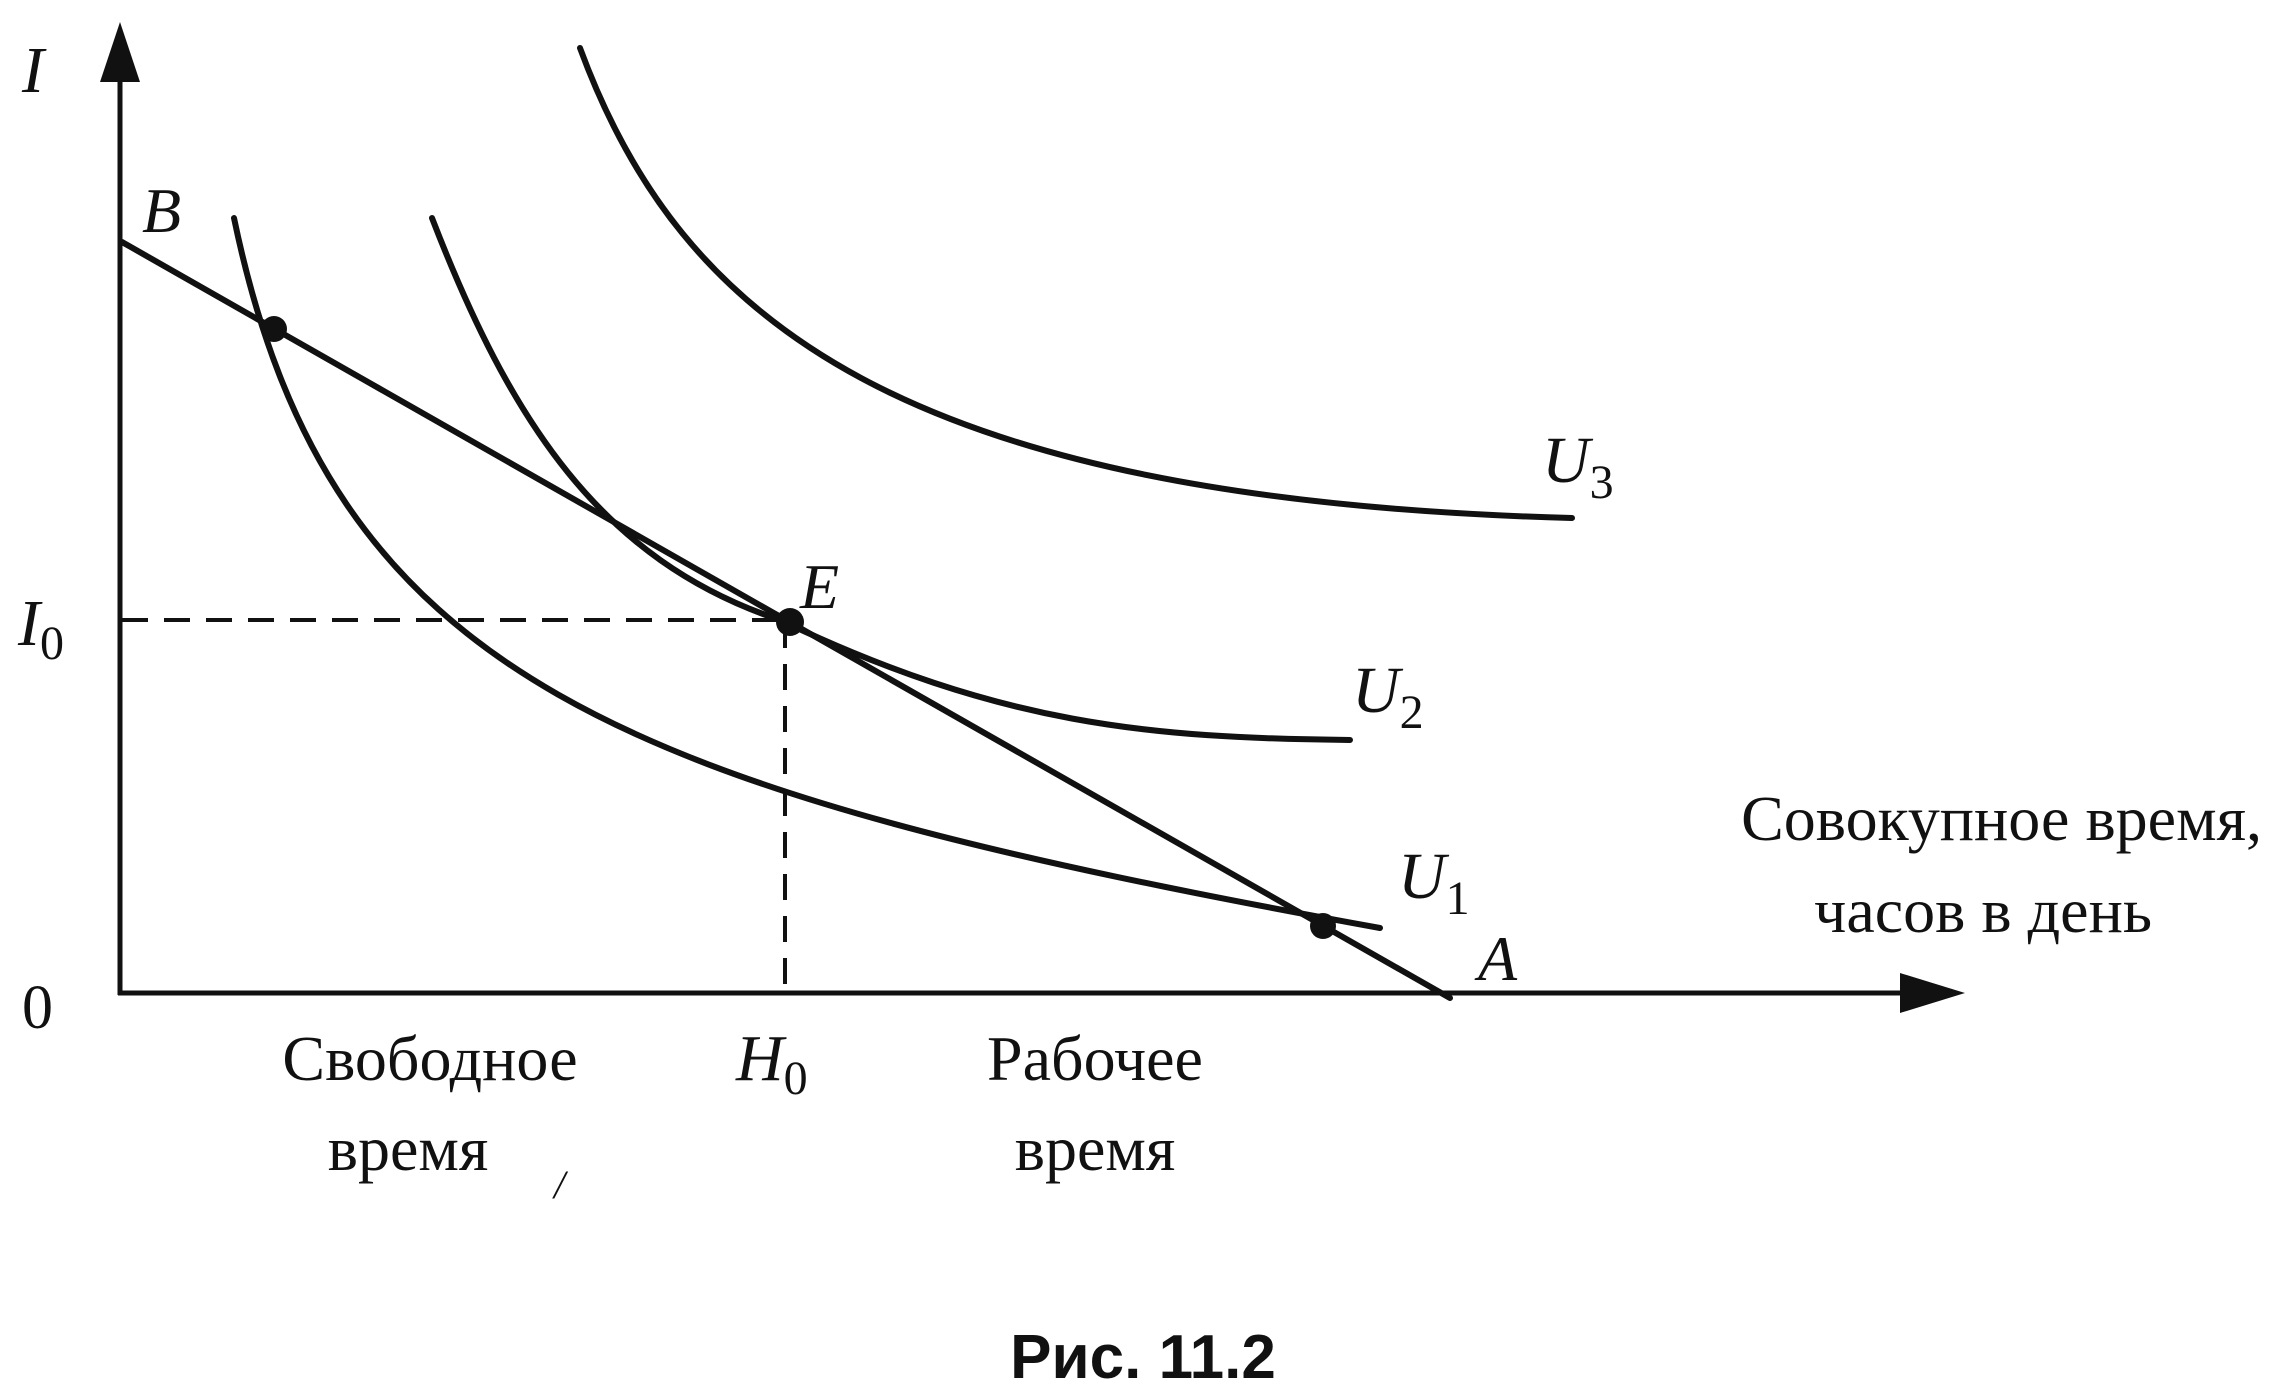  I want to click on intersection-point-b, so click(274, 329).